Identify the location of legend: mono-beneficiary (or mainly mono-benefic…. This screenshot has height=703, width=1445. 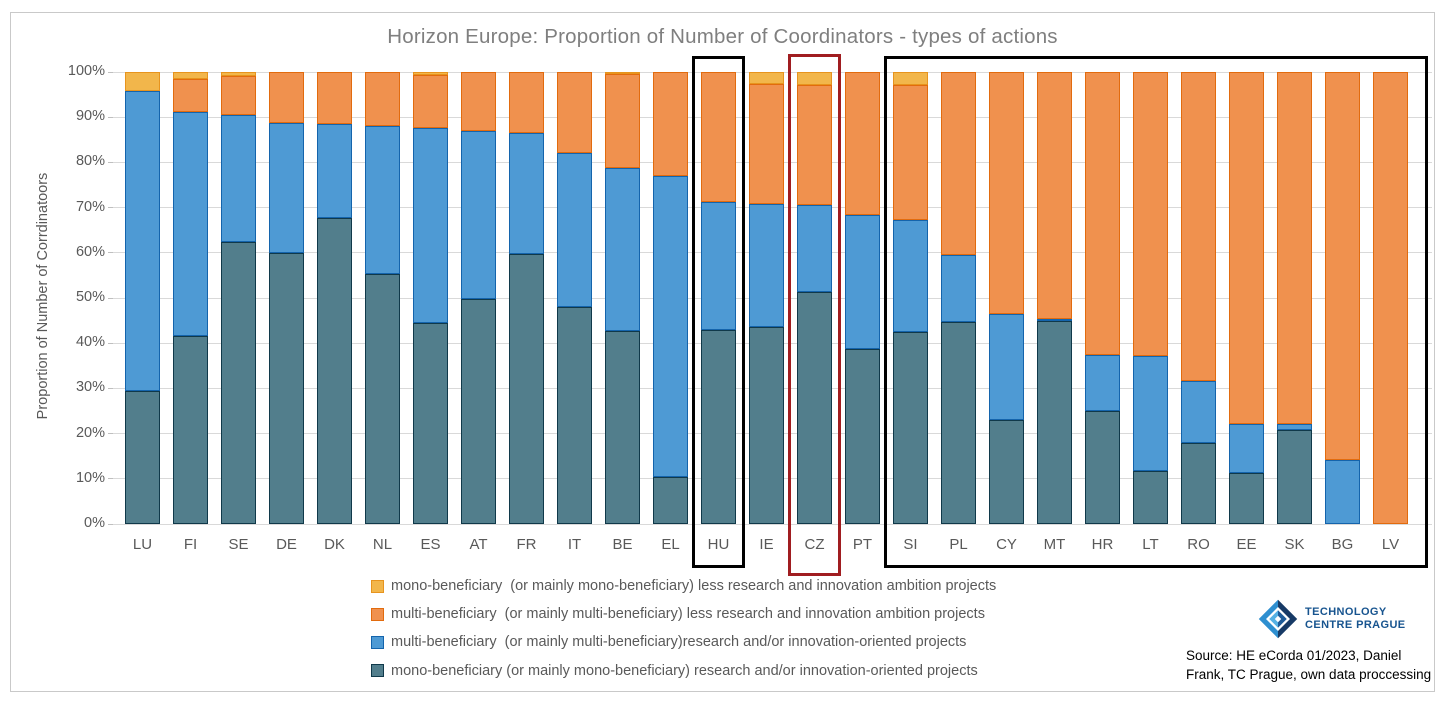
(683, 628).